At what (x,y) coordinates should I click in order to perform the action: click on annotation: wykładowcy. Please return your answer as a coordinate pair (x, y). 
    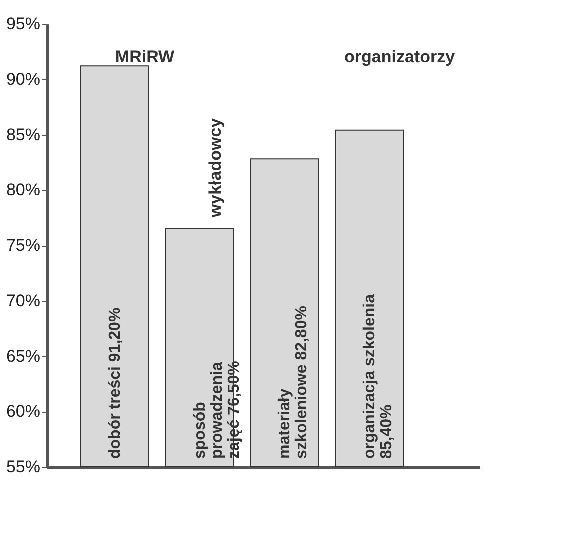
    Looking at the image, I should click on (216, 168).